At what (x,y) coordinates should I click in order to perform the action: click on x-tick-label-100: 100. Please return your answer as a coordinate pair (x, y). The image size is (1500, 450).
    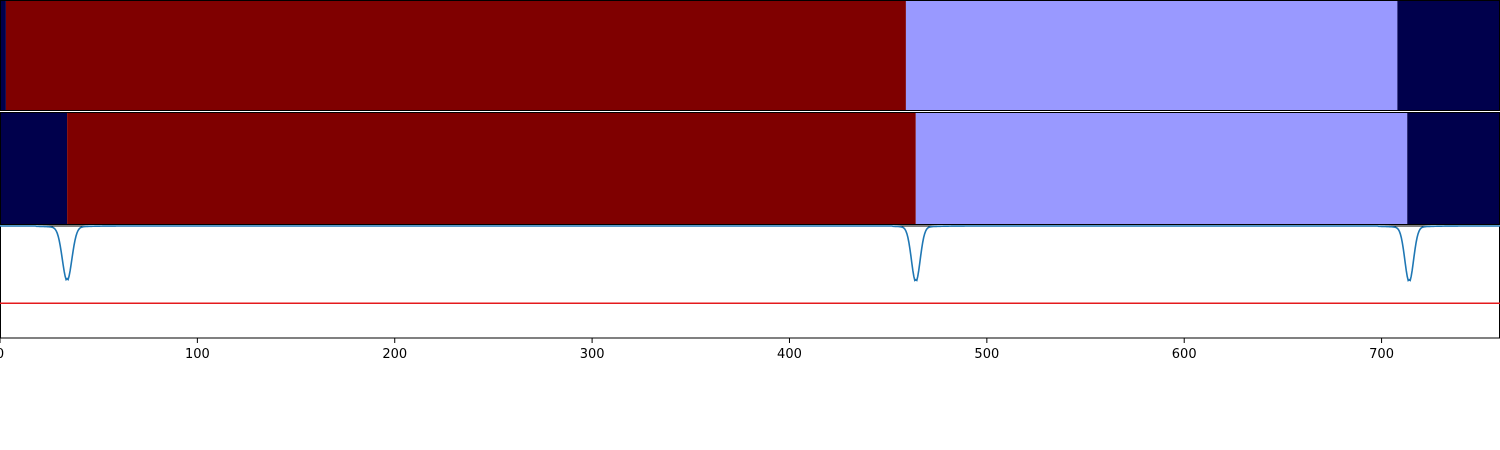
    Looking at the image, I should click on (197, 354).